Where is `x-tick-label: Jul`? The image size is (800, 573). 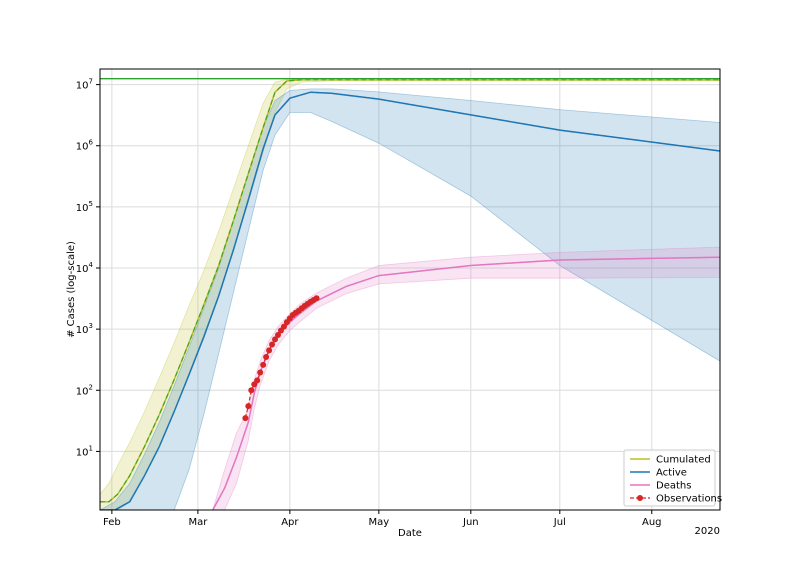
x-tick-label: Jul is located at coordinates (559, 522).